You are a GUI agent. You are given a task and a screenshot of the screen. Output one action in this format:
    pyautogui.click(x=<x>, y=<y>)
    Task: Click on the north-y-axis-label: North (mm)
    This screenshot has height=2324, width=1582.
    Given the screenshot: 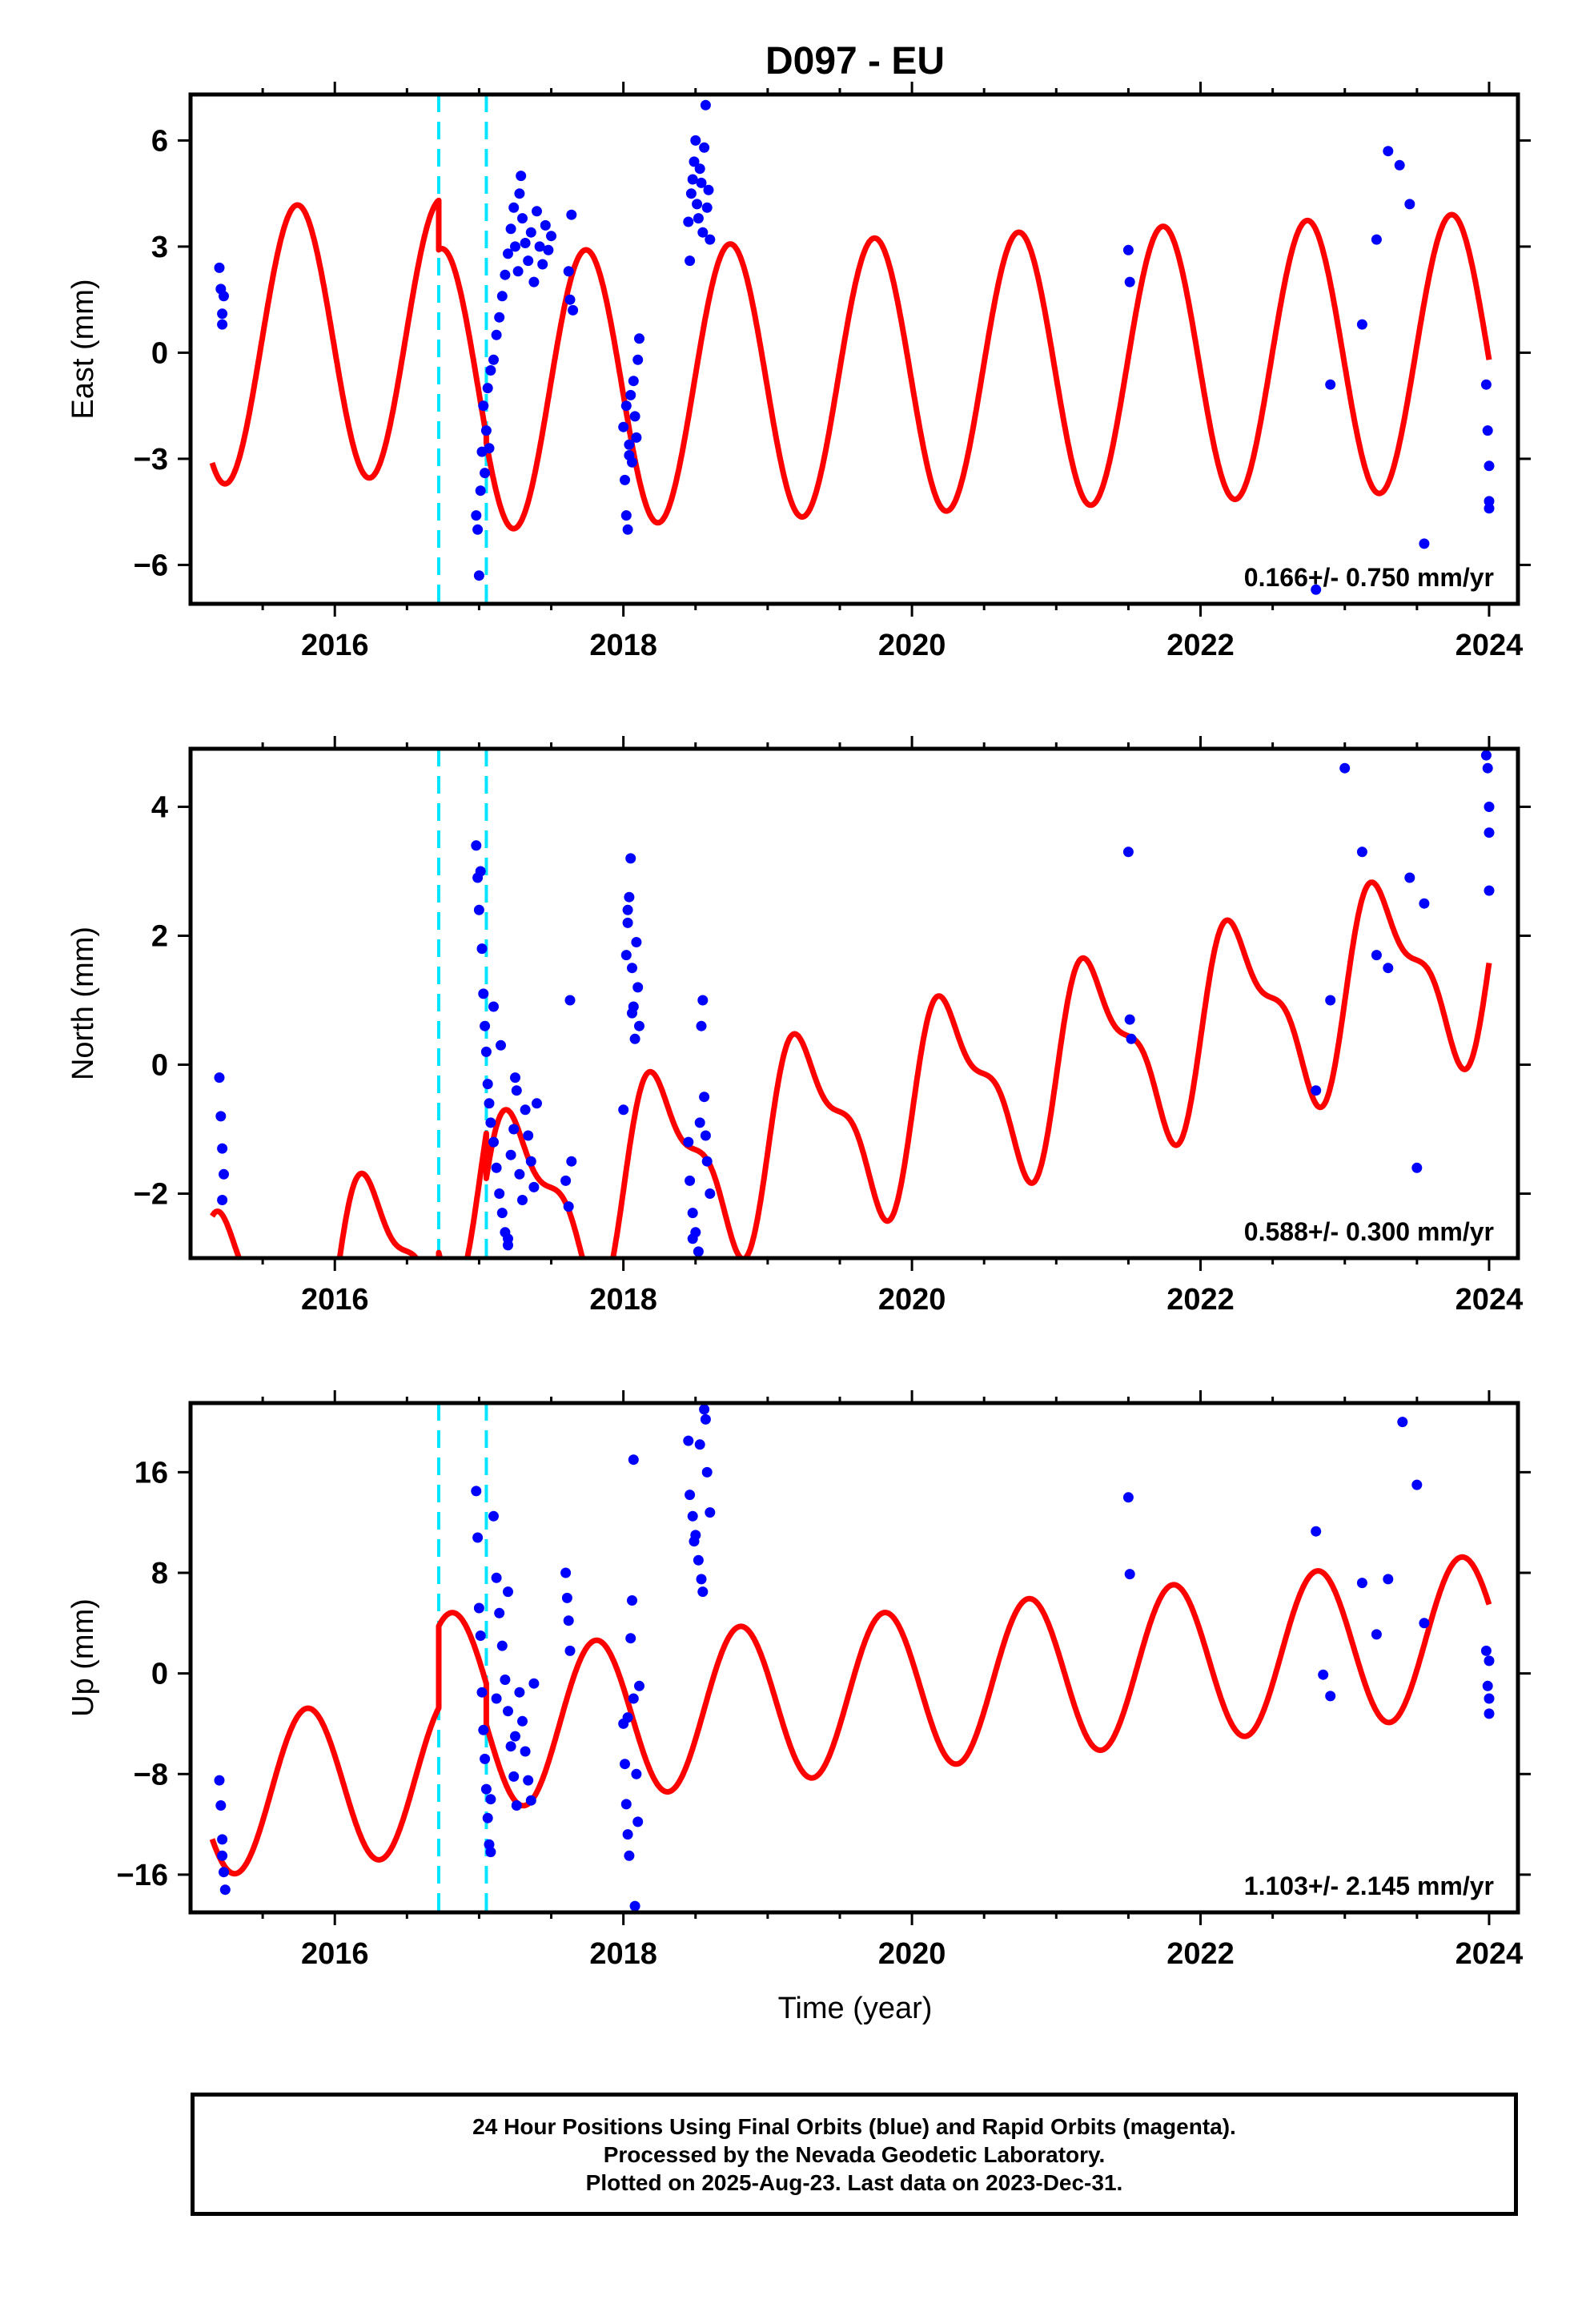 What is the action you would take?
    pyautogui.click(x=83, y=1003)
    